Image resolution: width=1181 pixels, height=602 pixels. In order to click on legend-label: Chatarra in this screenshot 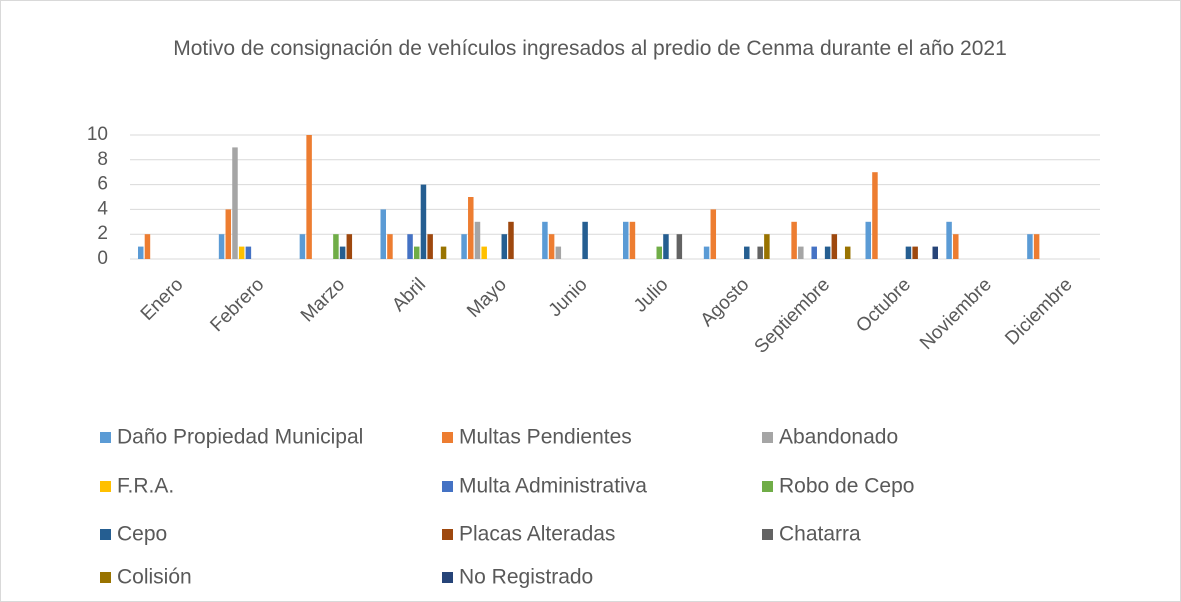, I will do `click(820, 534)`.